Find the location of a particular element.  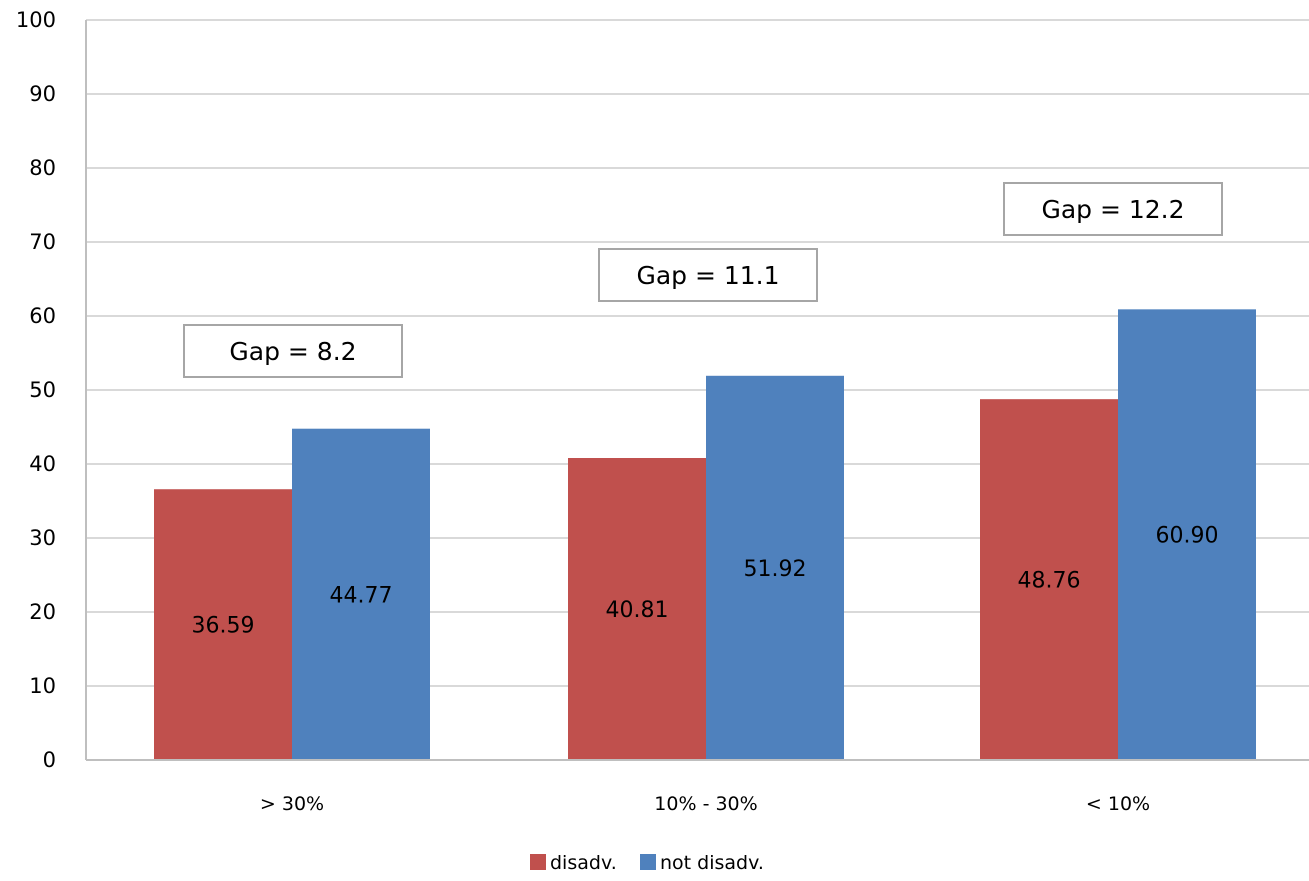

y-tick-label: 30 is located at coordinates (42, 538).